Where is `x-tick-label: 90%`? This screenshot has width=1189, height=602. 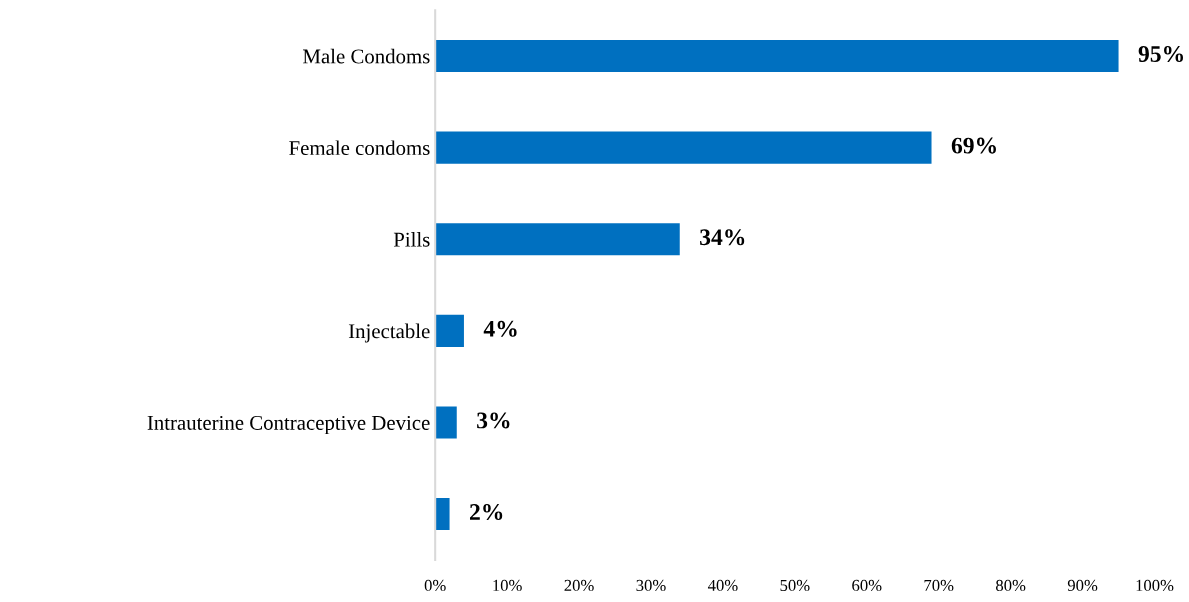
x-tick-label: 90% is located at coordinates (1082, 585).